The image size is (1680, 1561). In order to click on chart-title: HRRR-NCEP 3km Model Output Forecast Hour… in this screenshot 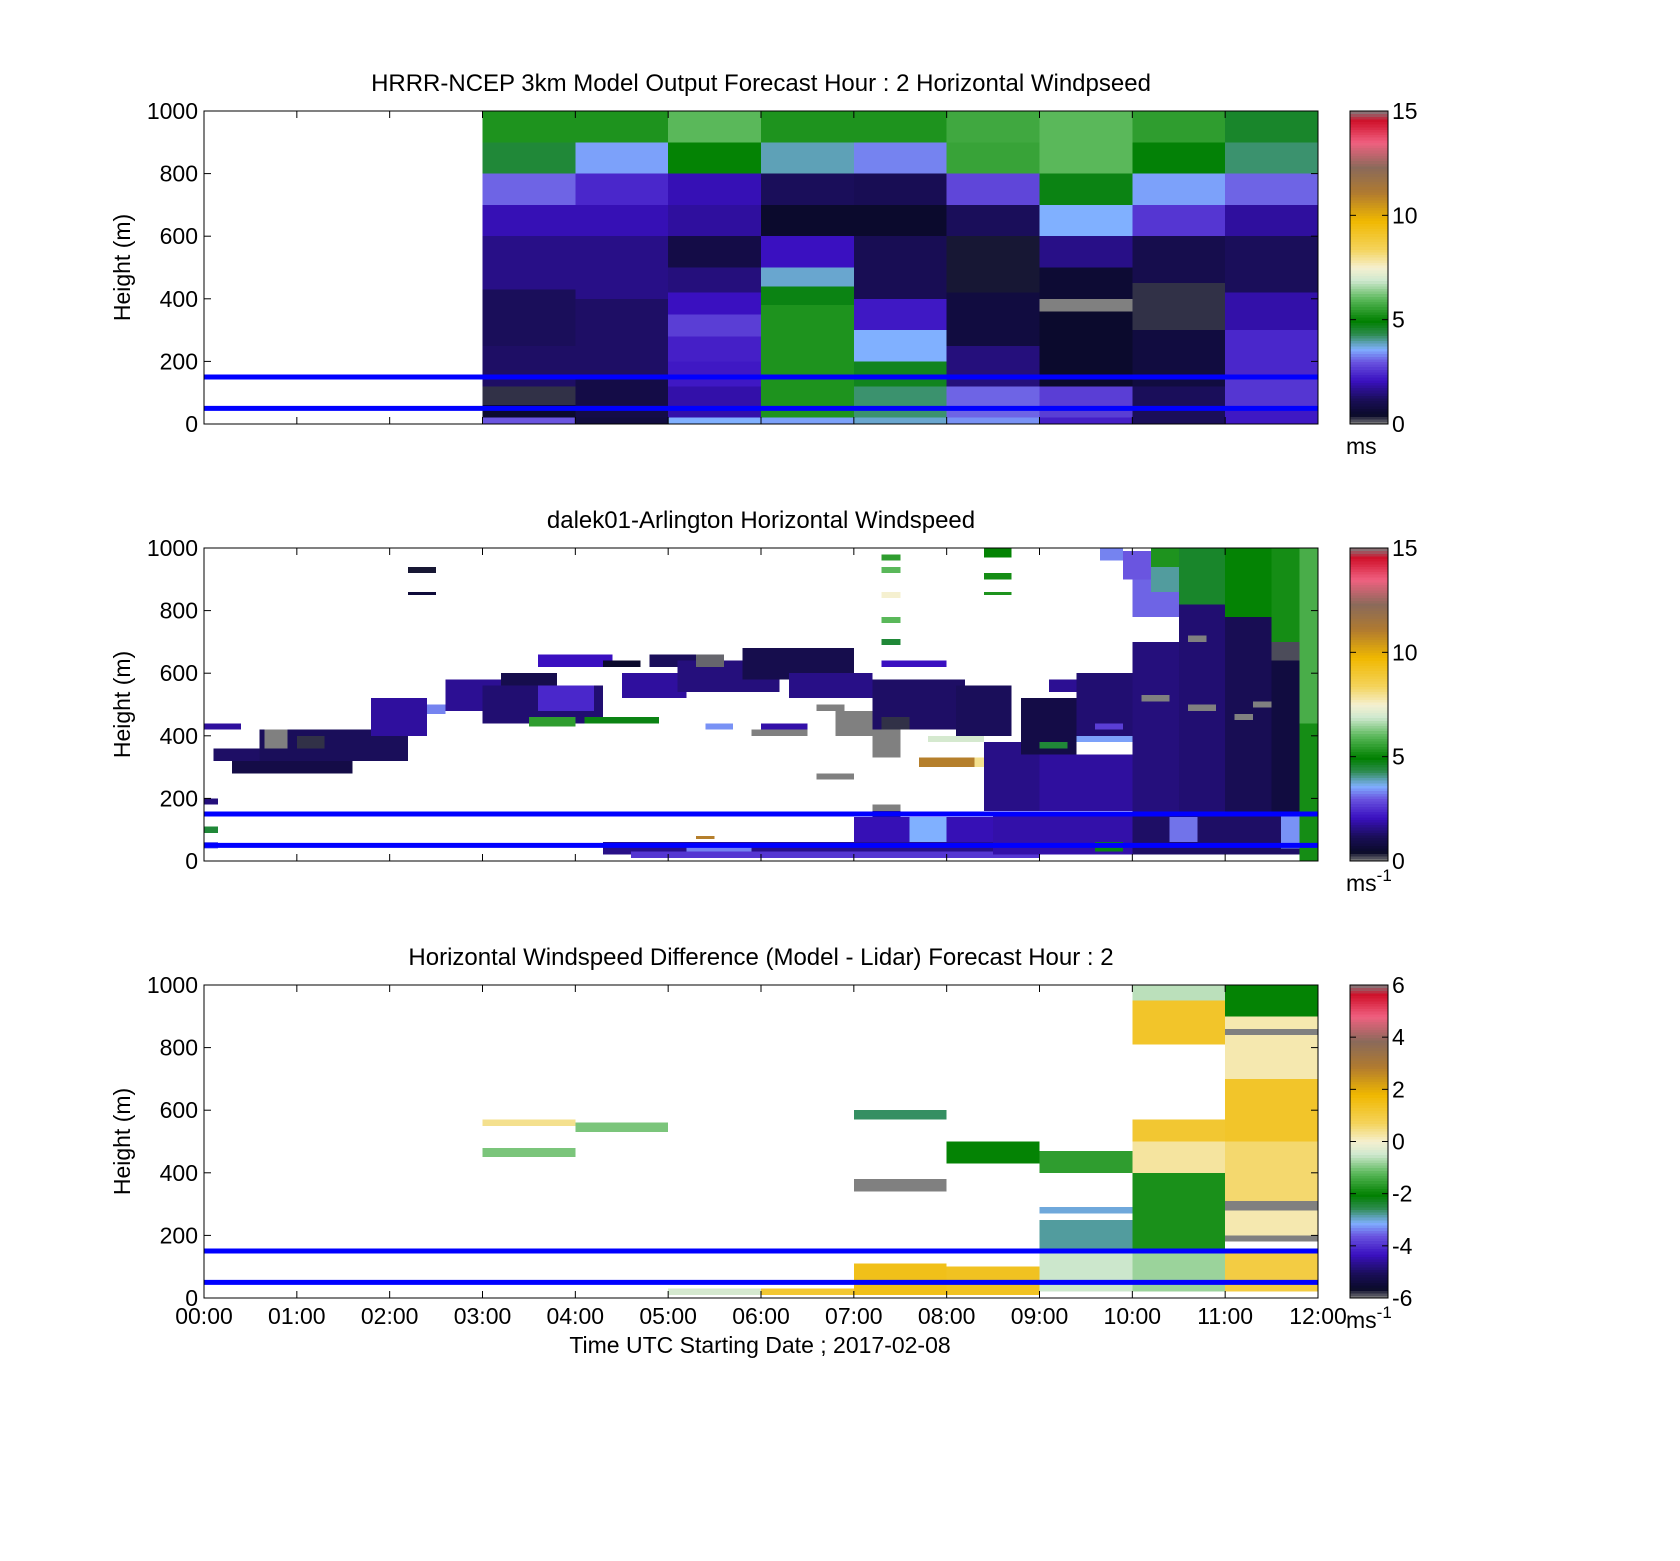, I will do `click(761, 83)`.